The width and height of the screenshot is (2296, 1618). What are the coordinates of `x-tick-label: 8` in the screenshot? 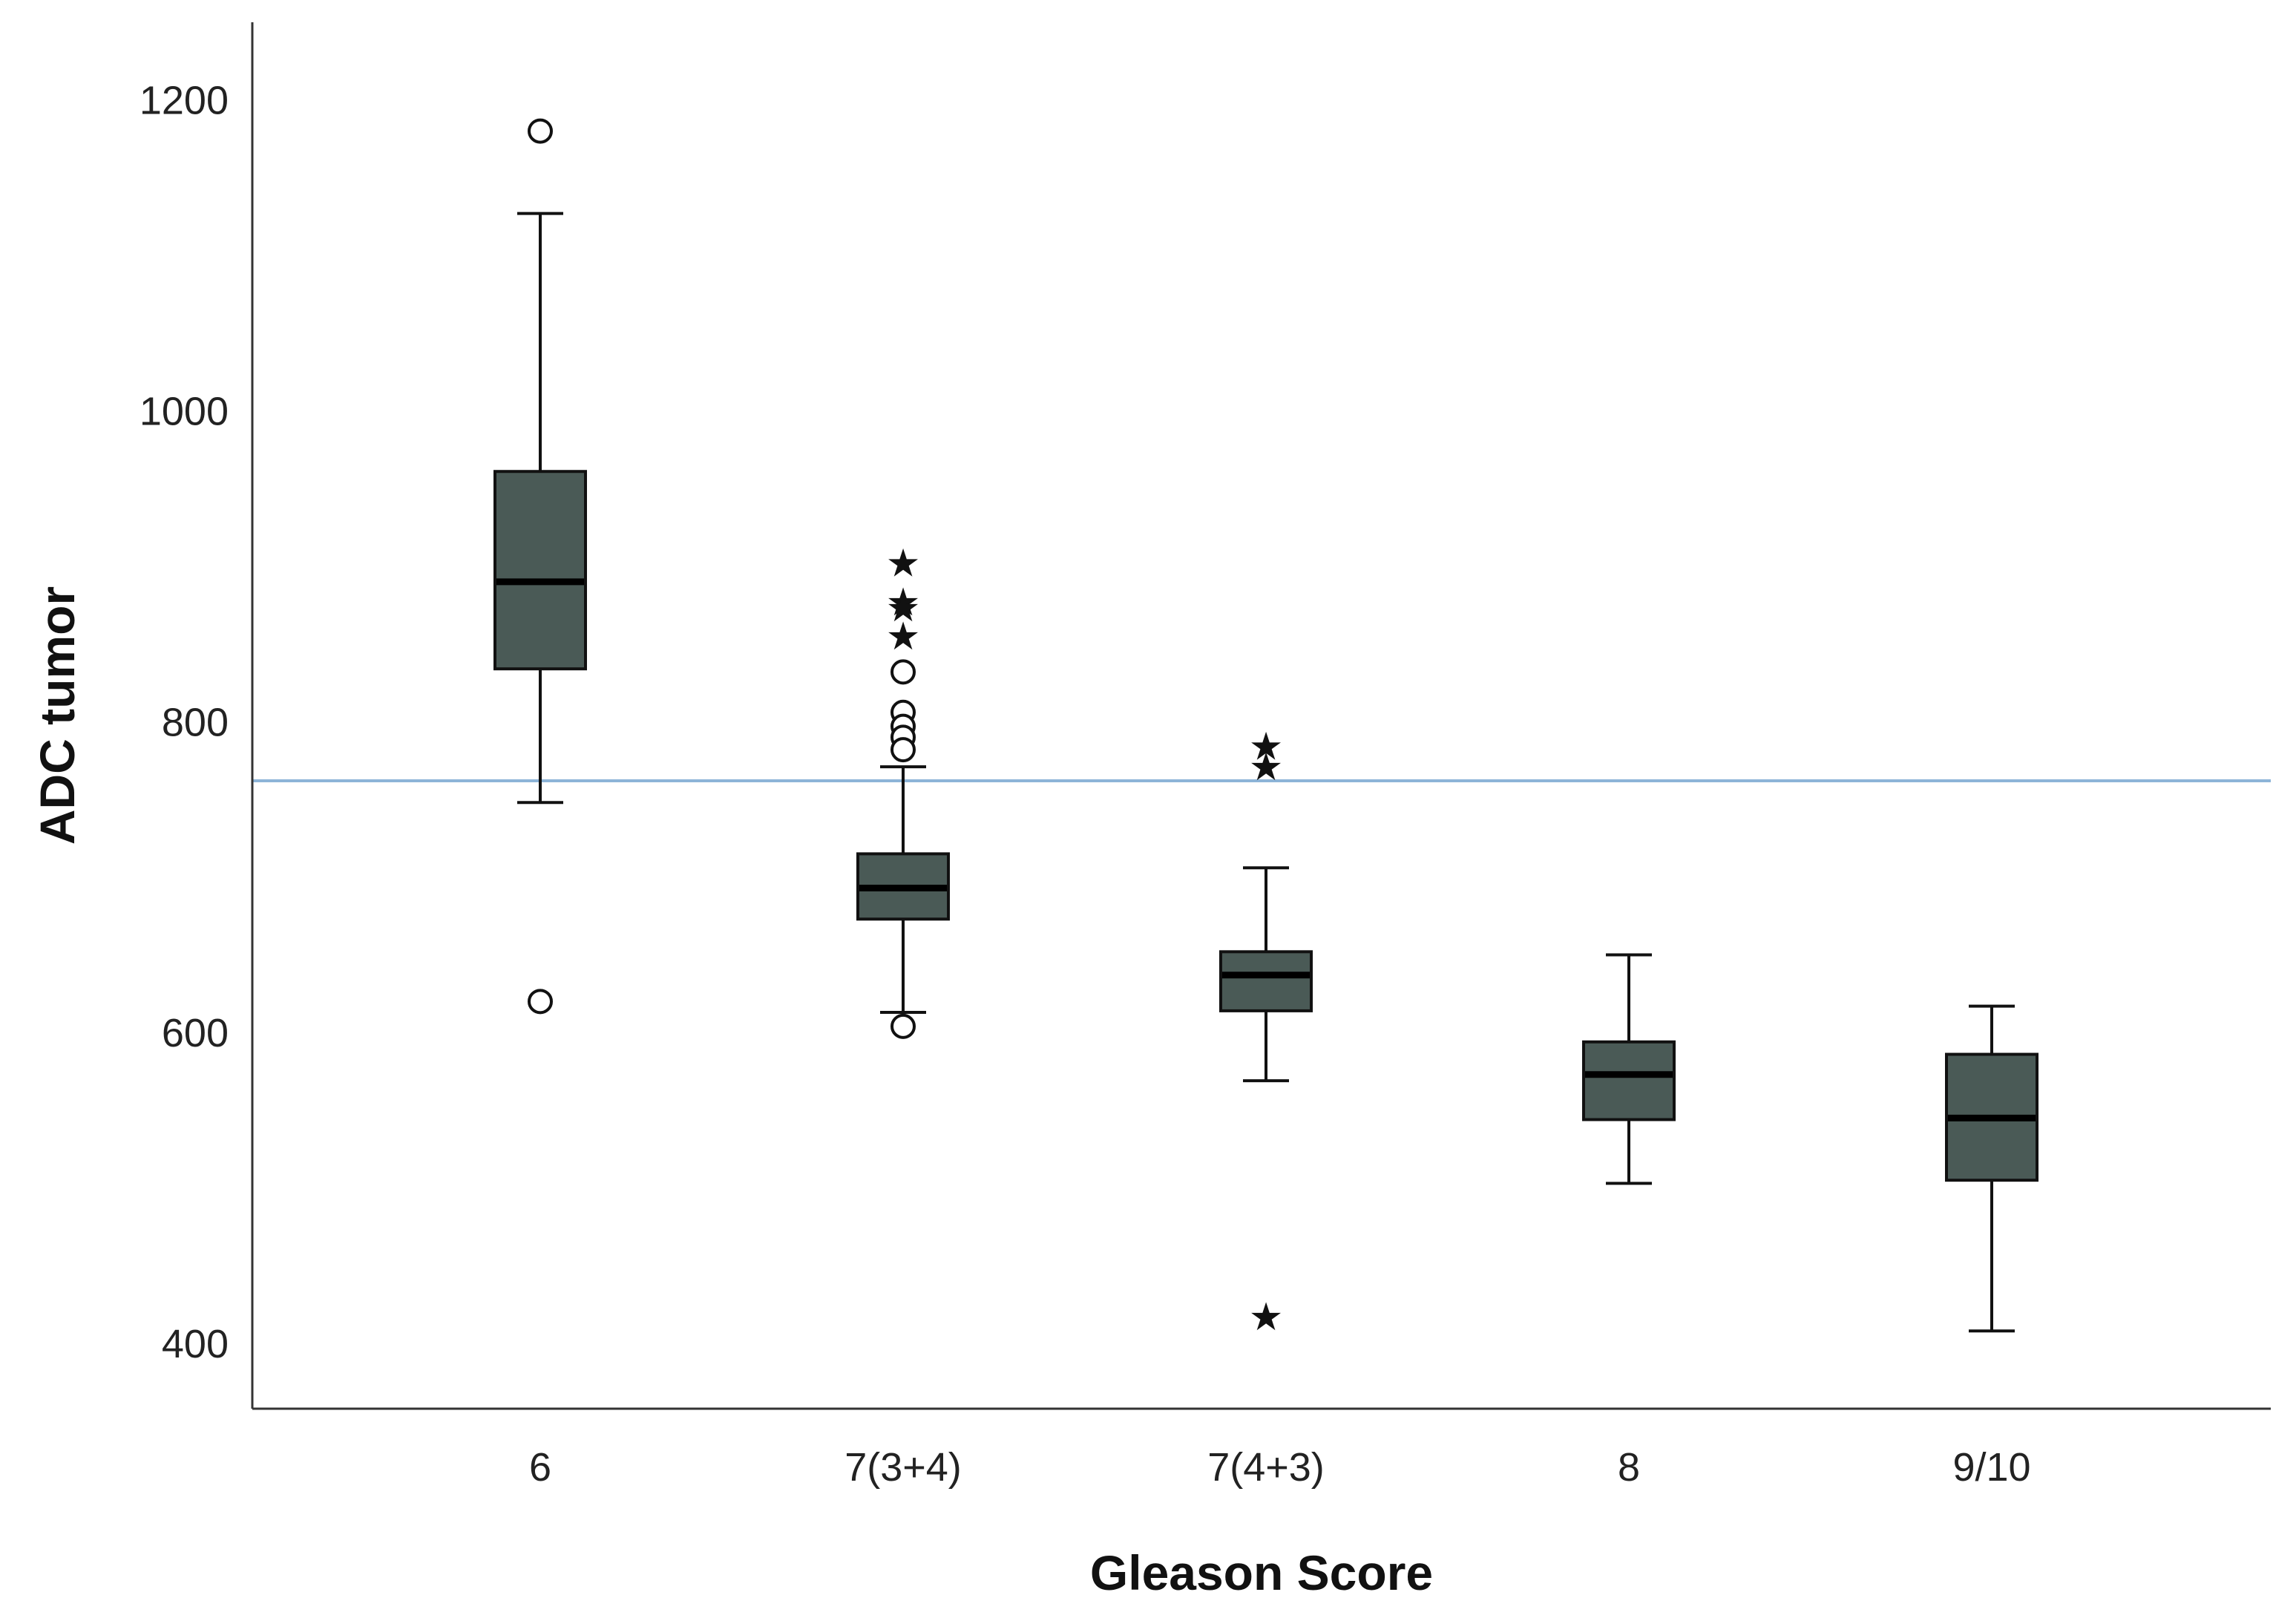 It's located at (1629, 1467).